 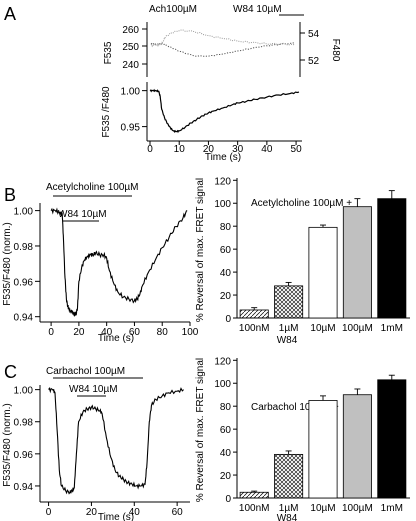 What do you see at coordinates (92, 512) in the screenshot?
I see `c-xtick-label: 20` at bounding box center [92, 512].